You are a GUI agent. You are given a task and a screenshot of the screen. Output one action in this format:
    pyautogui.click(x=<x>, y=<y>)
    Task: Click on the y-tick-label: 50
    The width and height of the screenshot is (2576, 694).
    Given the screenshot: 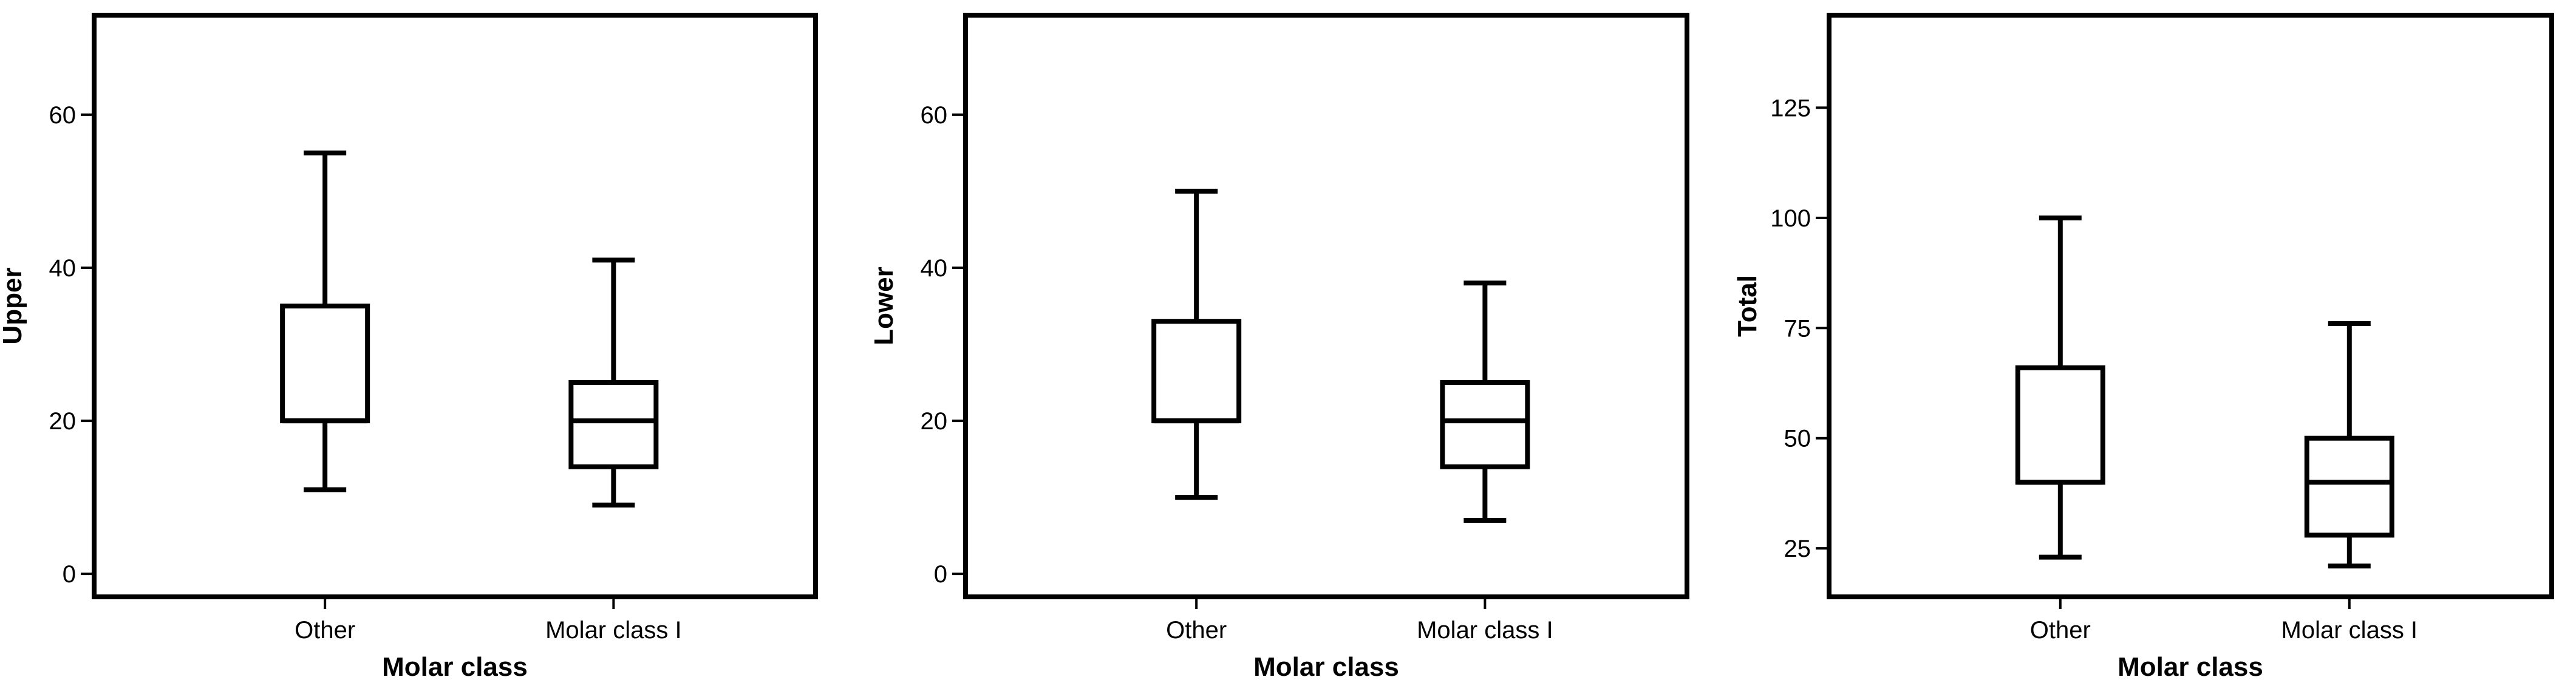 What is the action you would take?
    pyautogui.click(x=1798, y=439)
    